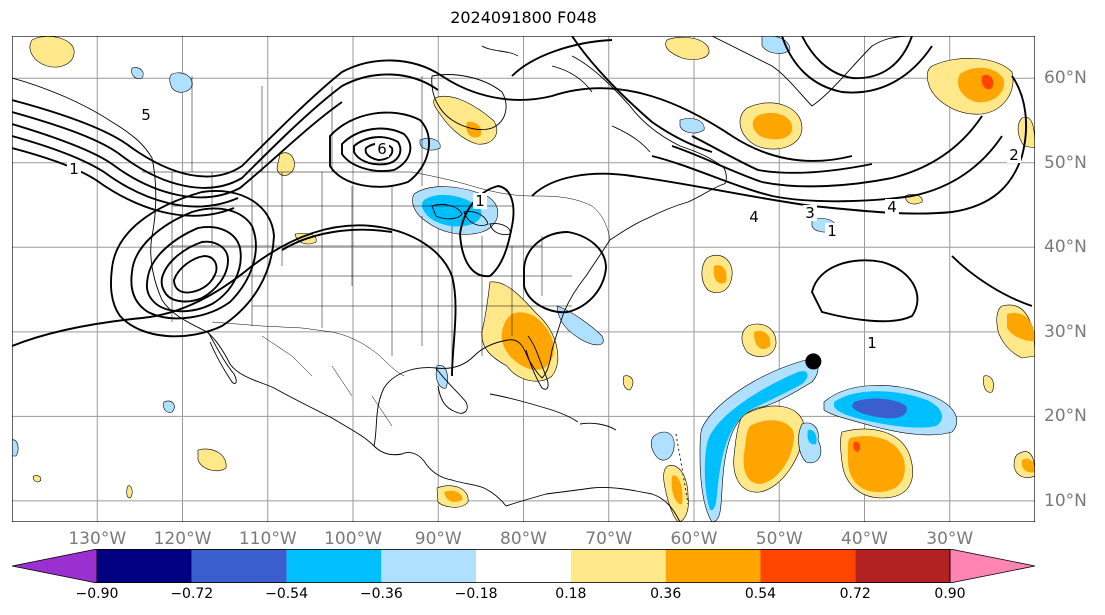 The width and height of the screenshot is (1105, 615). Describe the element at coordinates (192, 594) in the screenshot. I see `colorbar-tick-label: −0.72` at that location.